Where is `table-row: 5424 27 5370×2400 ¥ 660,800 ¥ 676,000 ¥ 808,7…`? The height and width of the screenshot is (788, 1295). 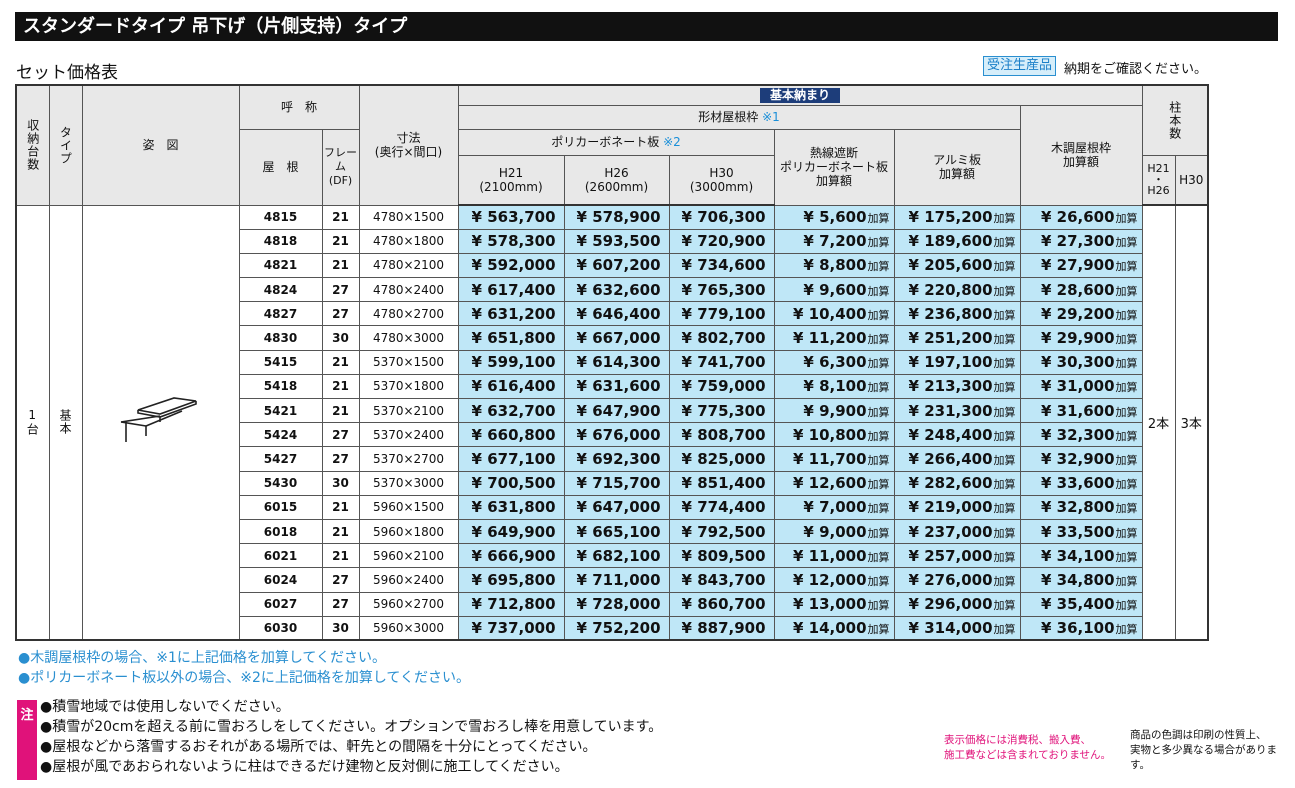 table-row: 5424 27 5370×2400 ¥ 660,800 ¥ 676,000 ¥ 808,7… is located at coordinates (612, 435).